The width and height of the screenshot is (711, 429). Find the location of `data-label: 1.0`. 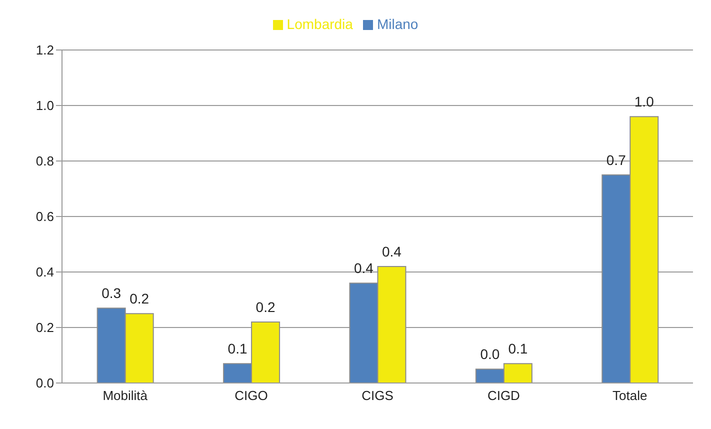

data-label: 1.0 is located at coordinates (644, 102).